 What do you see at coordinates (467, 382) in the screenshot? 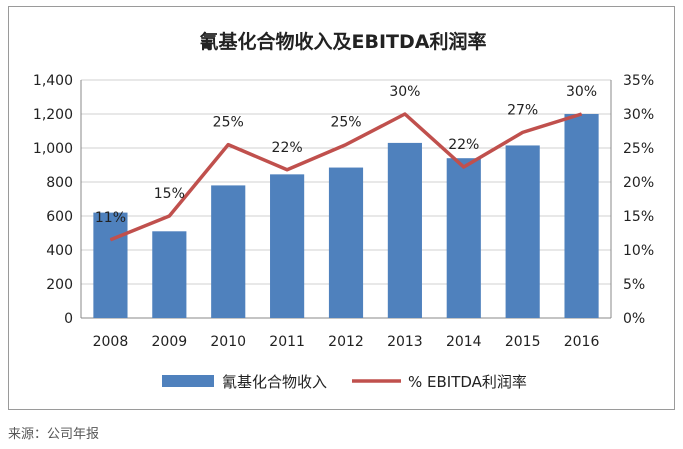
I see `legend-label-ebitda: % EBITDA利润率` at bounding box center [467, 382].